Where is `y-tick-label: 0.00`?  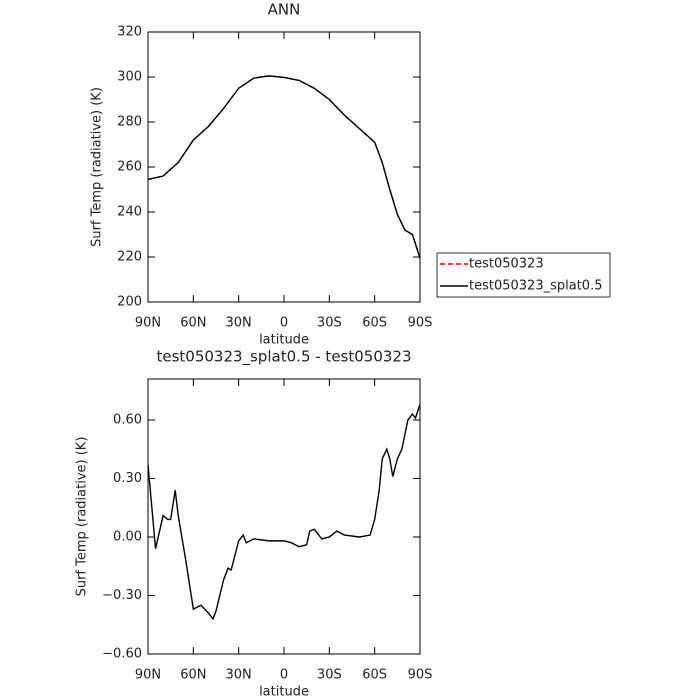
y-tick-label: 0.00 is located at coordinates (127, 536).